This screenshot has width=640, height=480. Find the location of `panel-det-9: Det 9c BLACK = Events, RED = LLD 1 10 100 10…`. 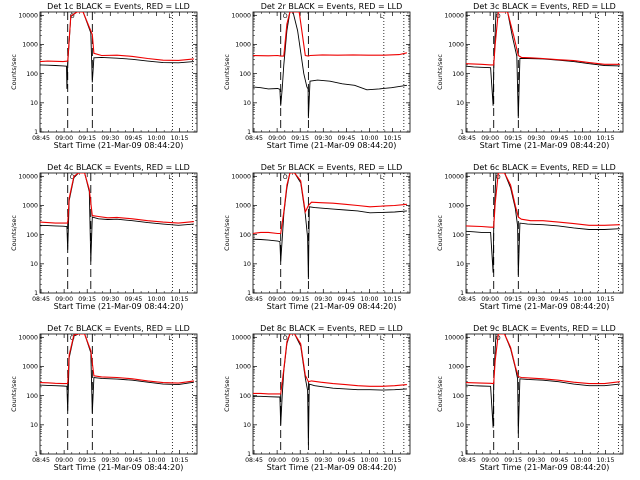

panel-det-9: Det 9c BLACK = Events, RED = LLD 1 10 100 10… is located at coordinates (530, 398).